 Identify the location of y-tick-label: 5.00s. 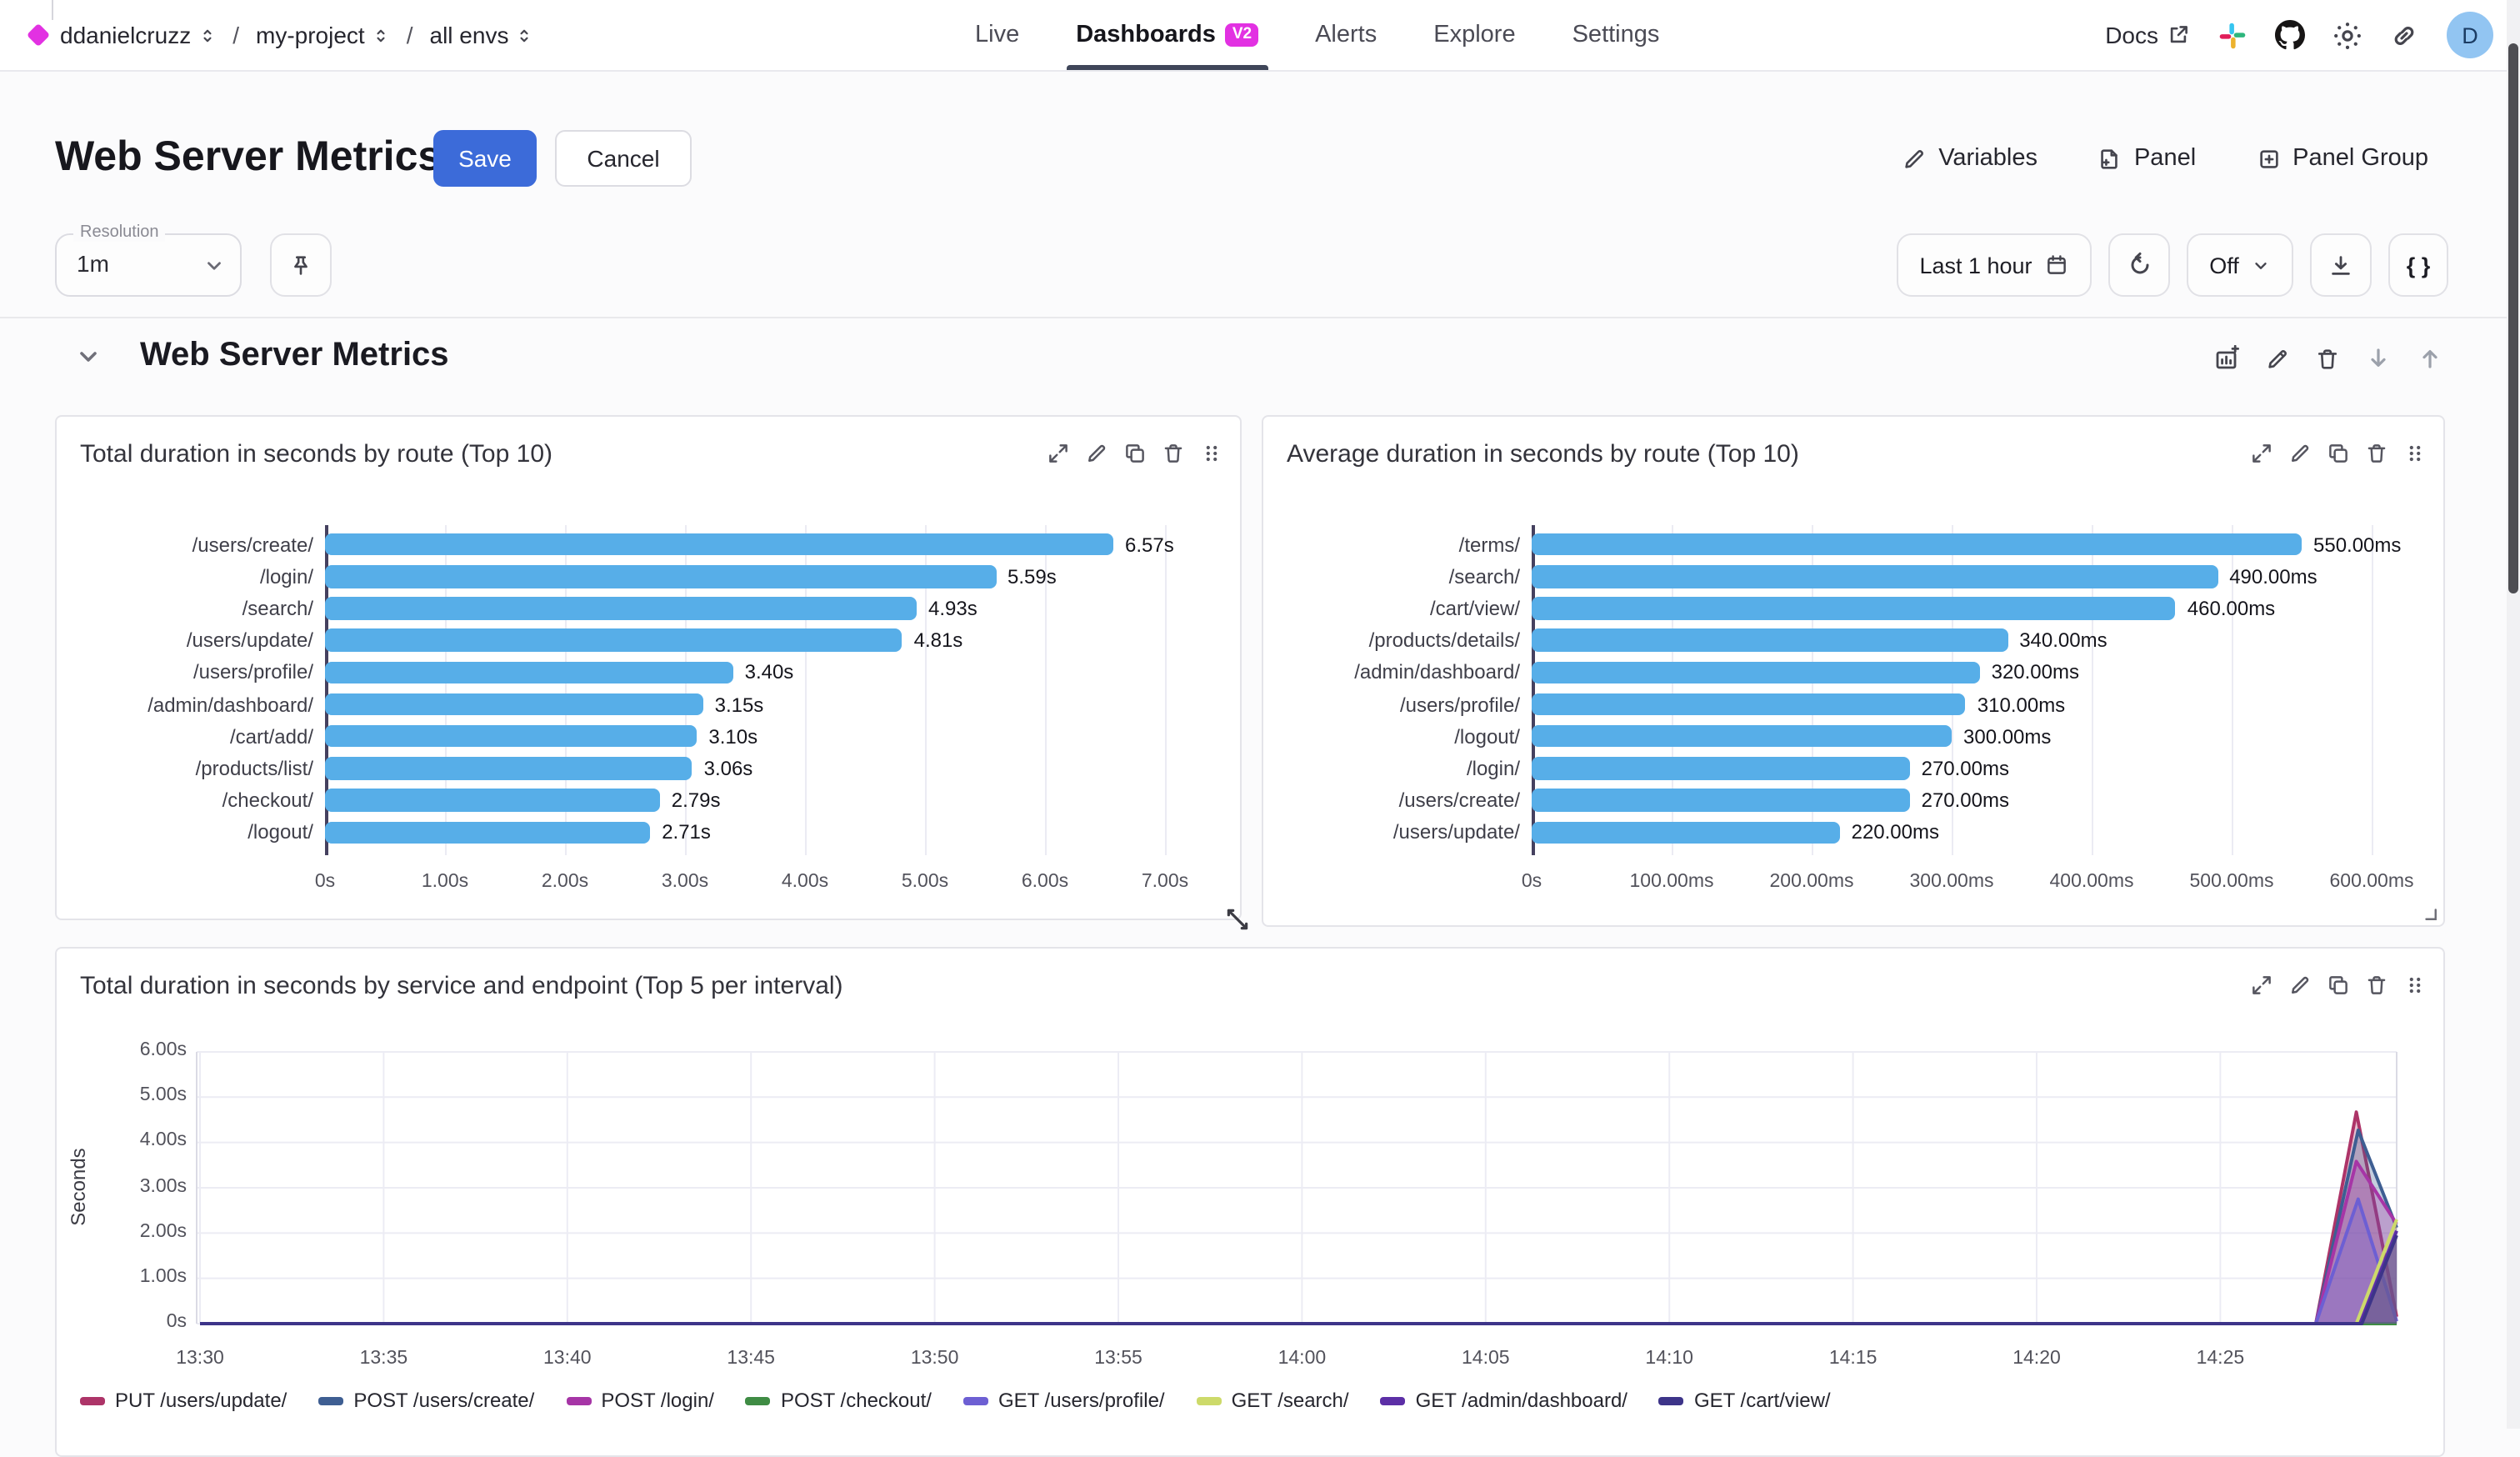
(163, 1095).